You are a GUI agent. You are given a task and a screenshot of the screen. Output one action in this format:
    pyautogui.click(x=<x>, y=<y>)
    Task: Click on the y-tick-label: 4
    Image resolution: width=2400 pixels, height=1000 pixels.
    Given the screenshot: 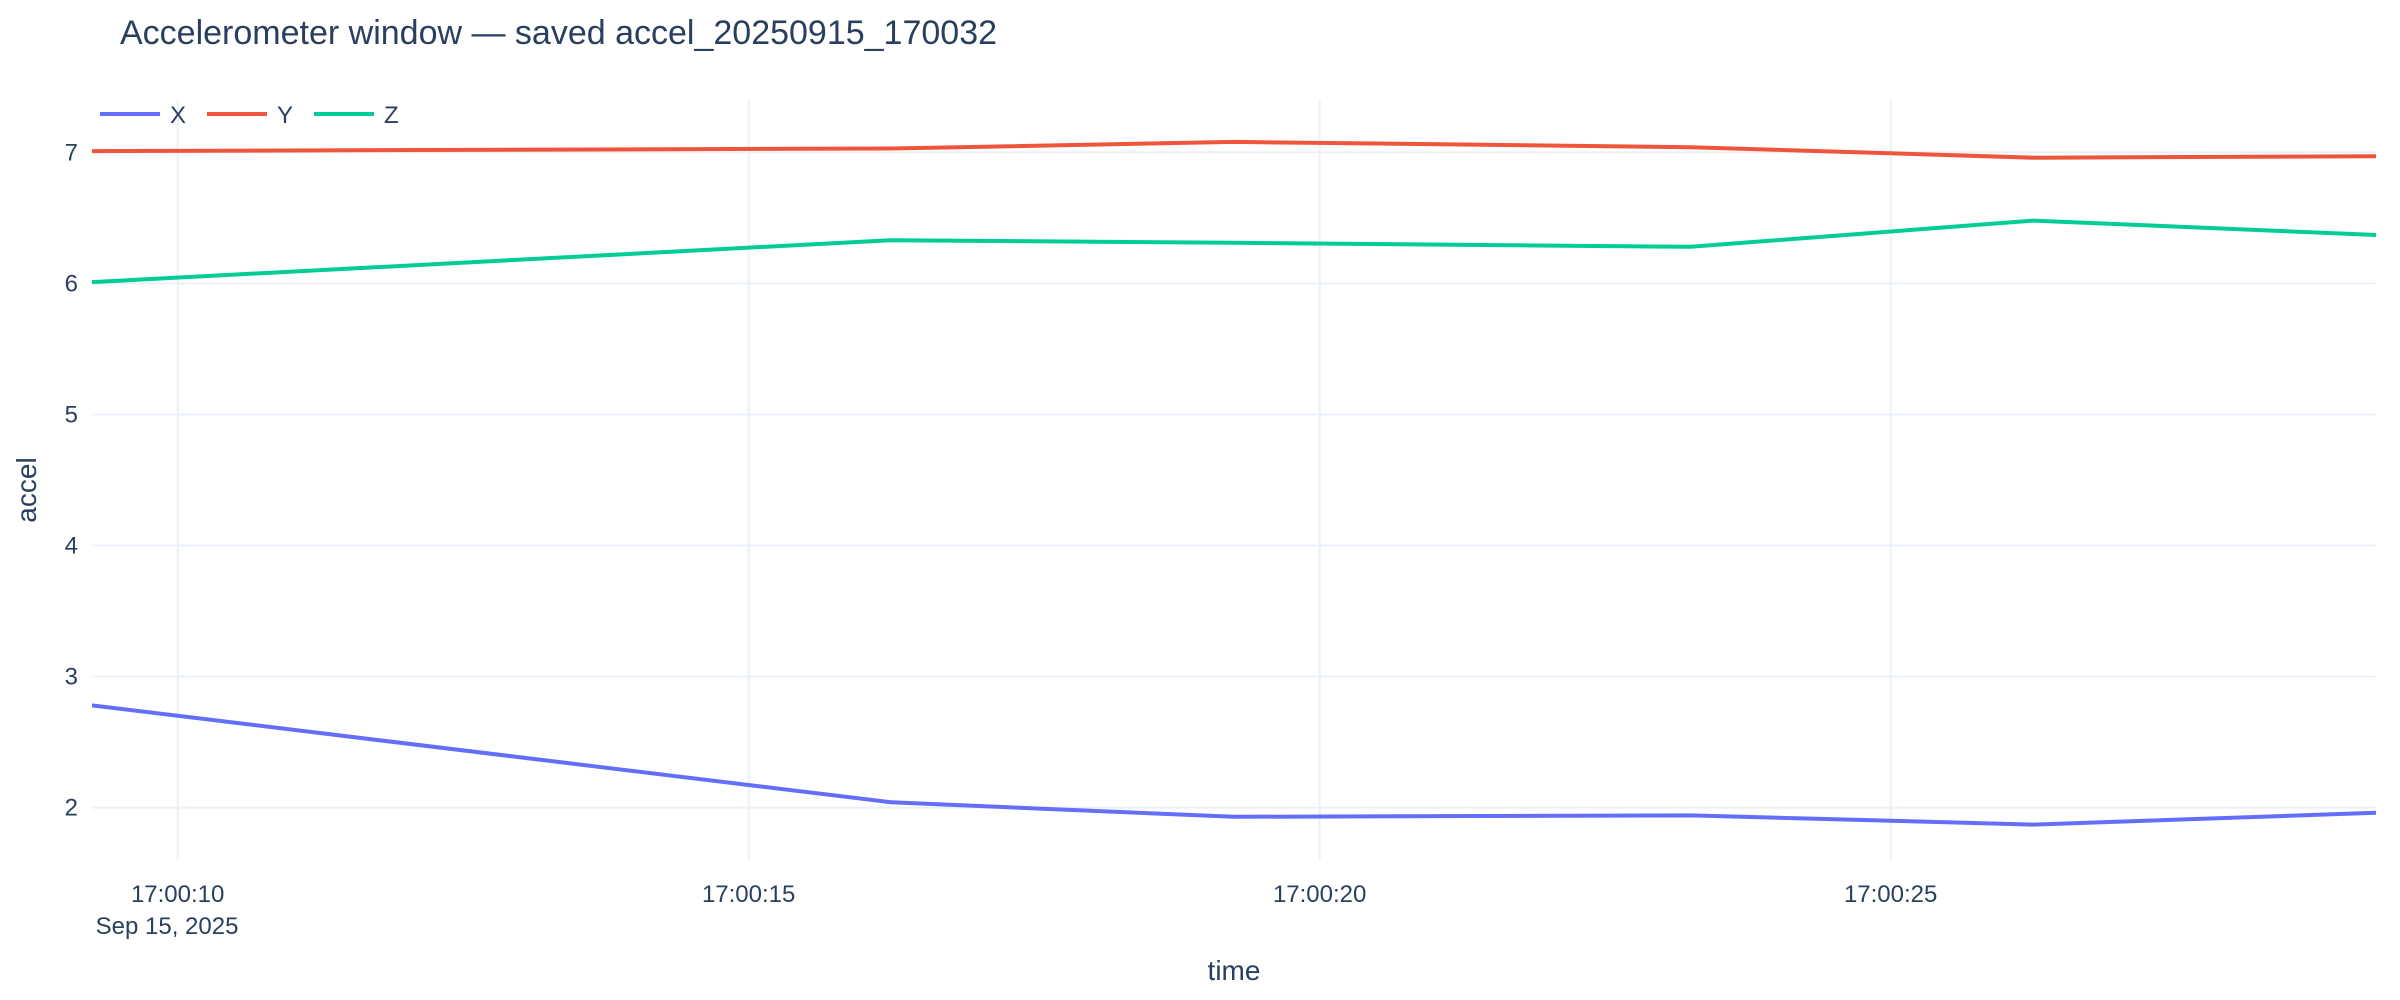 What is the action you would take?
    pyautogui.click(x=71, y=546)
    